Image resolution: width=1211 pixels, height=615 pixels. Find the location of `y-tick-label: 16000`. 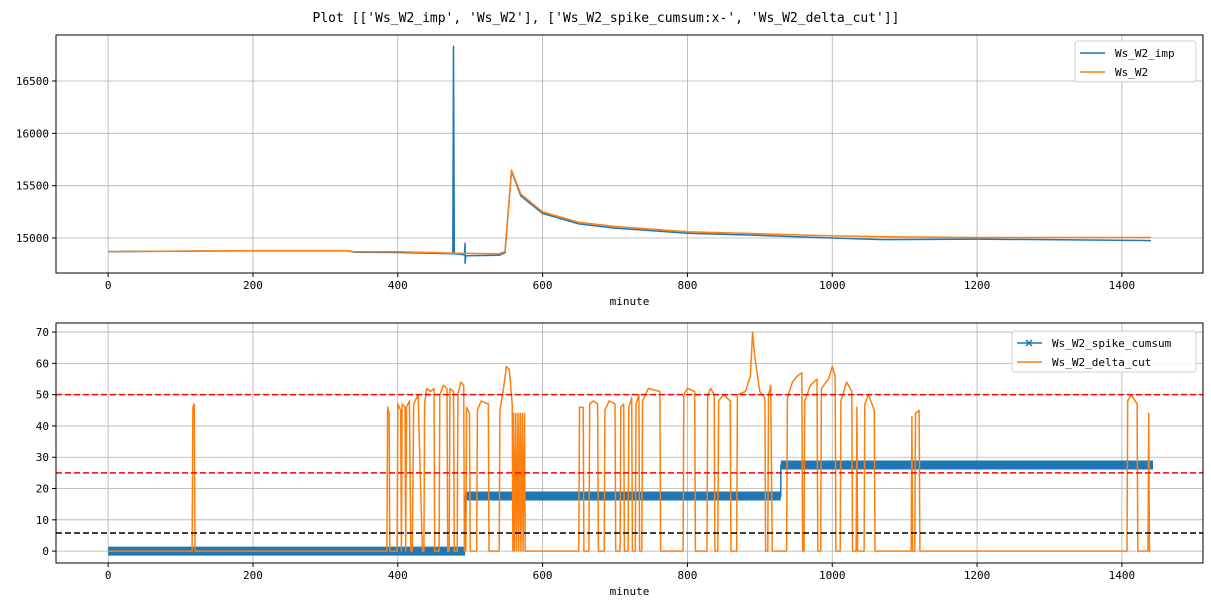

y-tick-label: 16000 is located at coordinates (32, 133).